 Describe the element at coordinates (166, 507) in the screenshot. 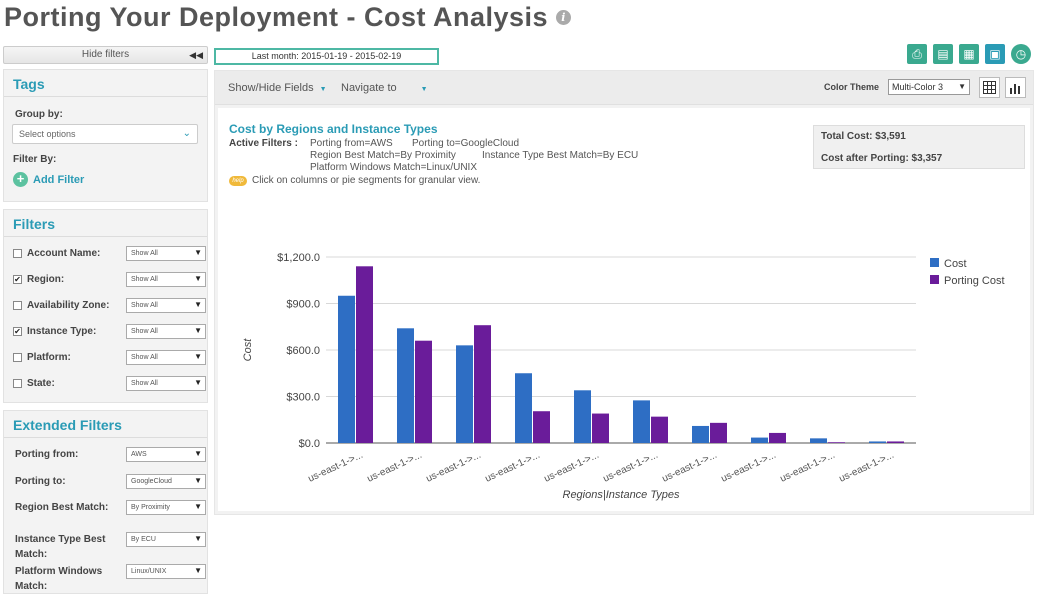

I see `extended-filter-select: By Proximity ▼` at that location.